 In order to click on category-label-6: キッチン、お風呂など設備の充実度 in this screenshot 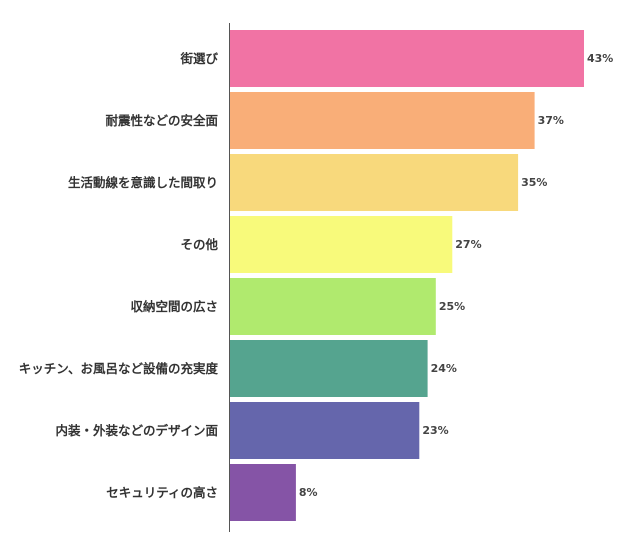, I will do `click(119, 368)`.